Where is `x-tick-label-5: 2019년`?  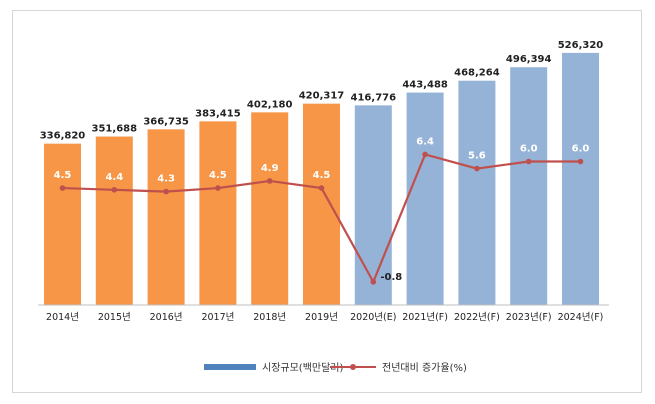
x-tick-label-5: 2019년 is located at coordinates (321, 317).